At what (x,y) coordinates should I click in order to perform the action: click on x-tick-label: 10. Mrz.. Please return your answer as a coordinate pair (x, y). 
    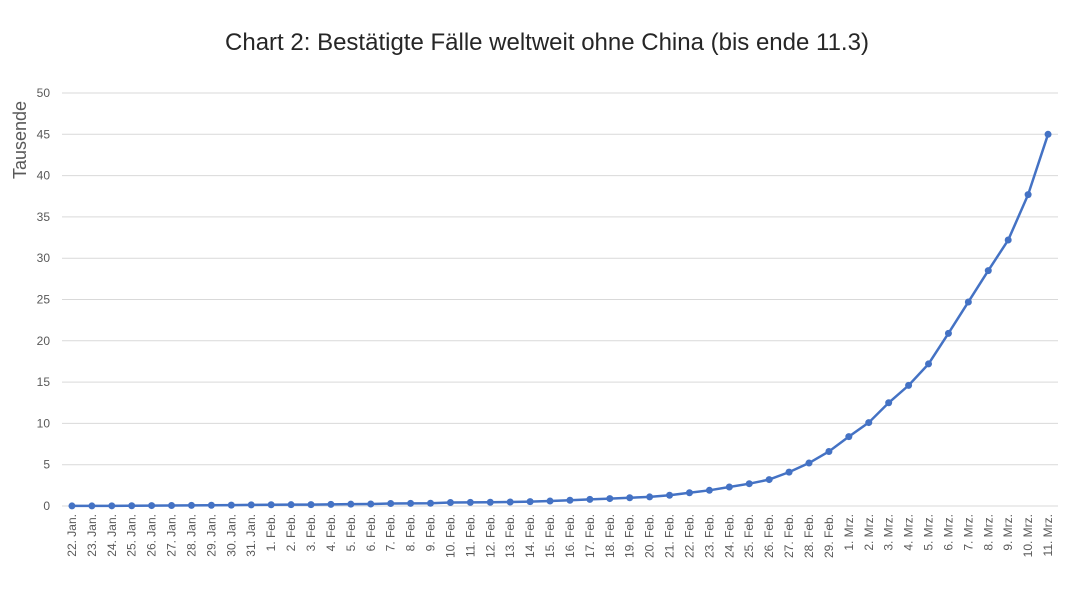
    Looking at the image, I should click on (1028, 535).